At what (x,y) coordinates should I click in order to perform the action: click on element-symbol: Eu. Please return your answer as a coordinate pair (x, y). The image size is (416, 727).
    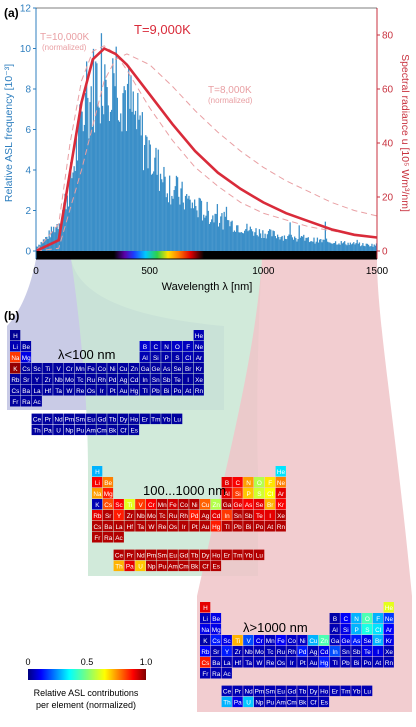
    Looking at the image, I should click on (91, 420).